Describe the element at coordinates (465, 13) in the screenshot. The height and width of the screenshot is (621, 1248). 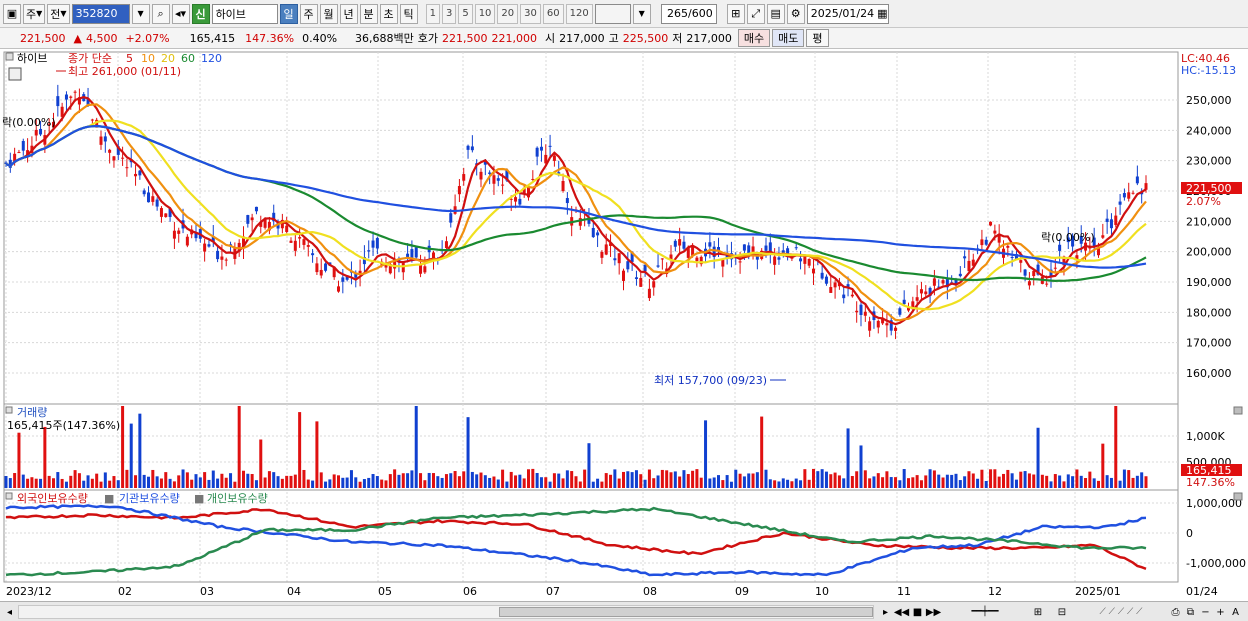
I see `interval-5: 5` at that location.